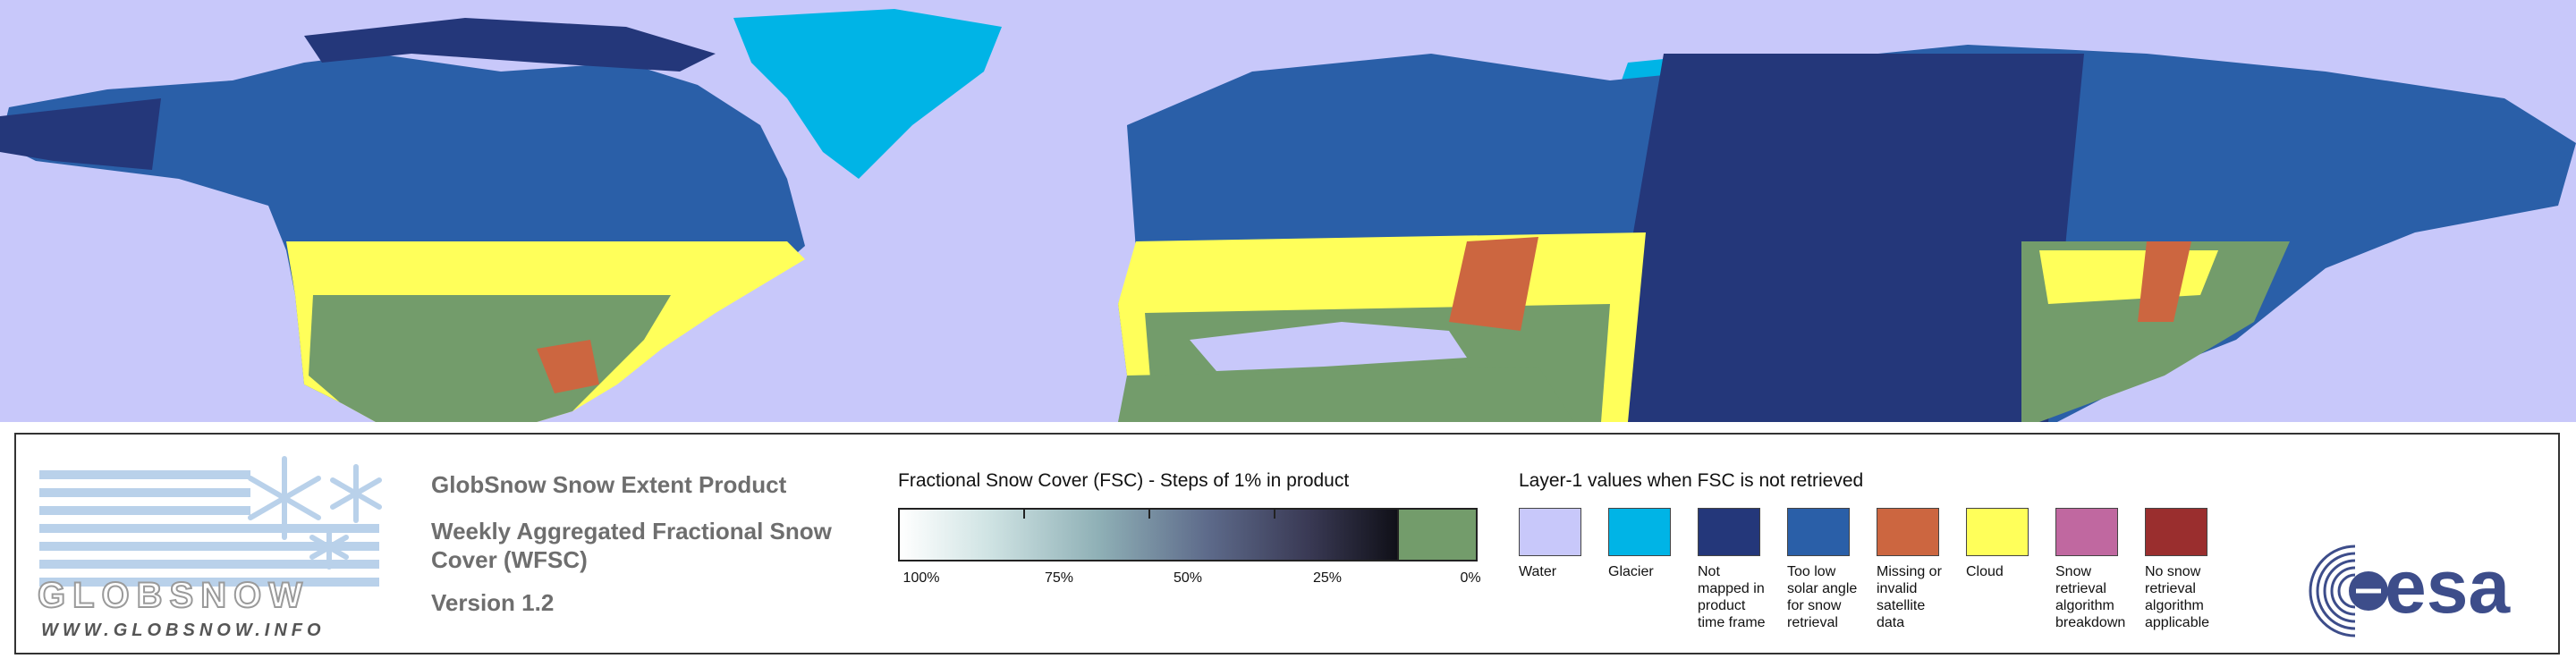 This screenshot has width=2576, height=667. What do you see at coordinates (1188, 578) in the screenshot?
I see `fsc-label-50: 50%` at bounding box center [1188, 578].